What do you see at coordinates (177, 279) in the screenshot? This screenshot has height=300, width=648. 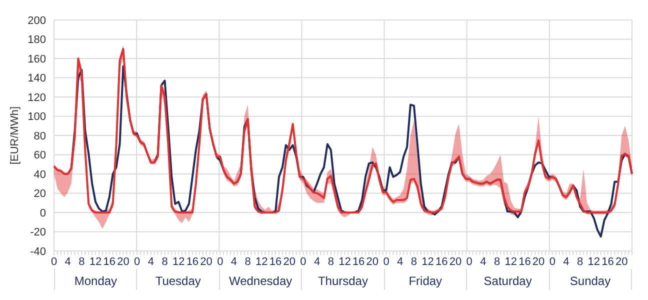 I see `text: Tuesday` at bounding box center [177, 279].